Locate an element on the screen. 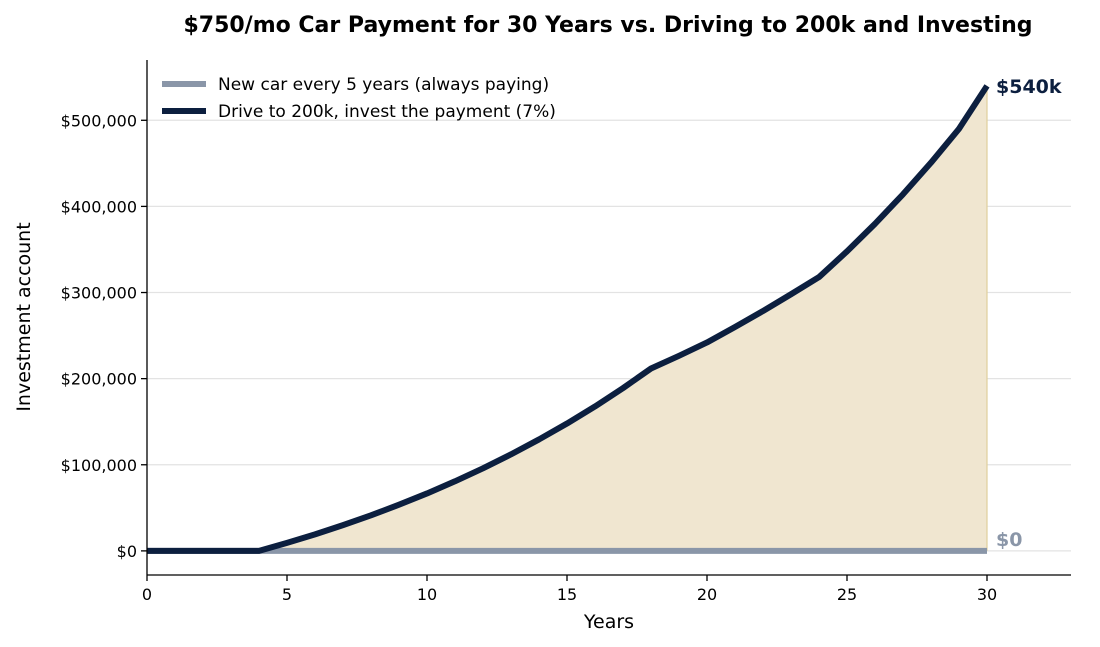  y-axis-label: Investment account is located at coordinates (24, 316).